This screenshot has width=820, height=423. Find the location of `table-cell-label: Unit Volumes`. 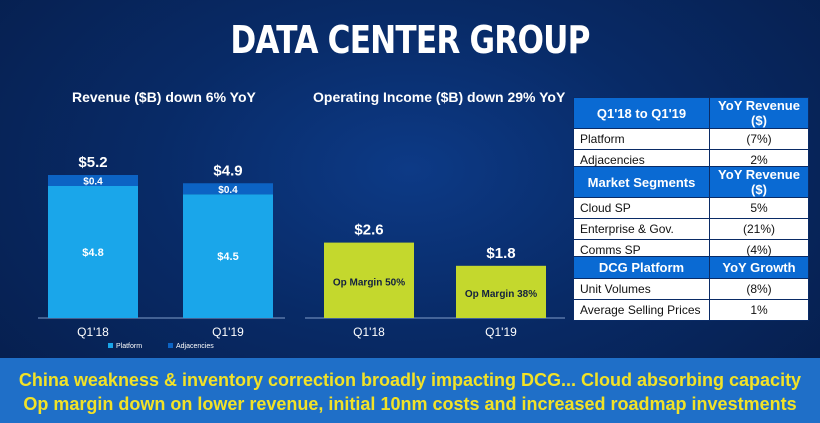

table-cell-label: Unit Volumes is located at coordinates (641, 289).